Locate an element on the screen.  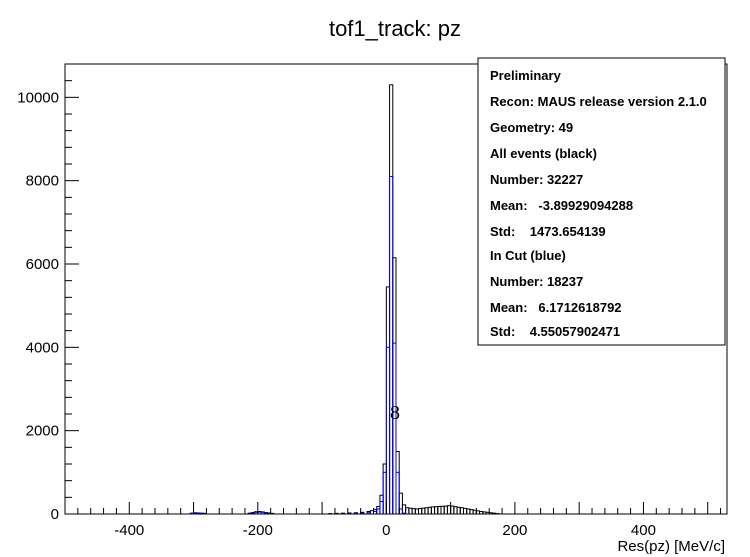
stats-line: All events (black) is located at coordinates (543, 153).